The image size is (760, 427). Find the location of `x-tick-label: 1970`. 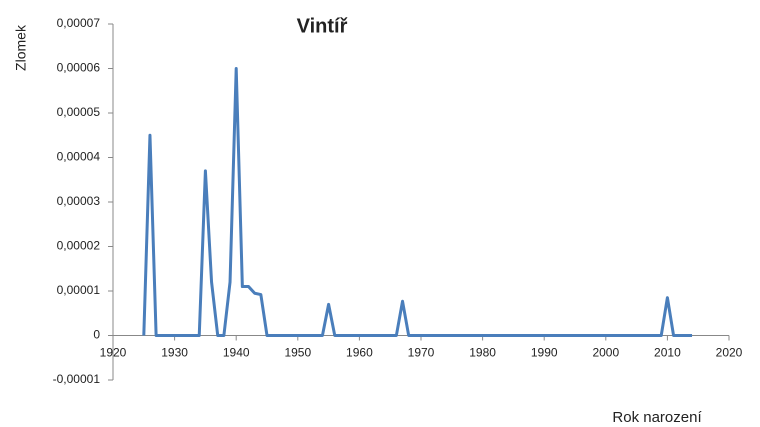

x-tick-label: 1970 is located at coordinates (421, 353).